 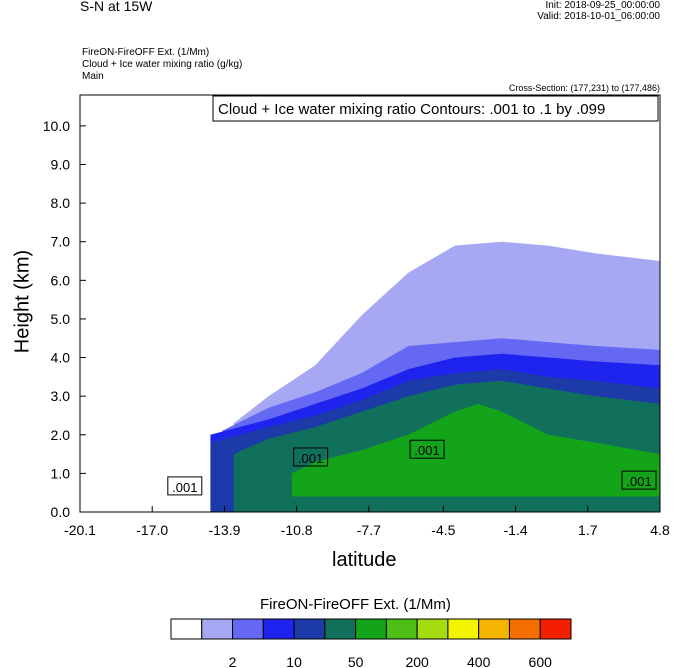 I want to click on colorbar-tick-label: 400, so click(x=479, y=661).